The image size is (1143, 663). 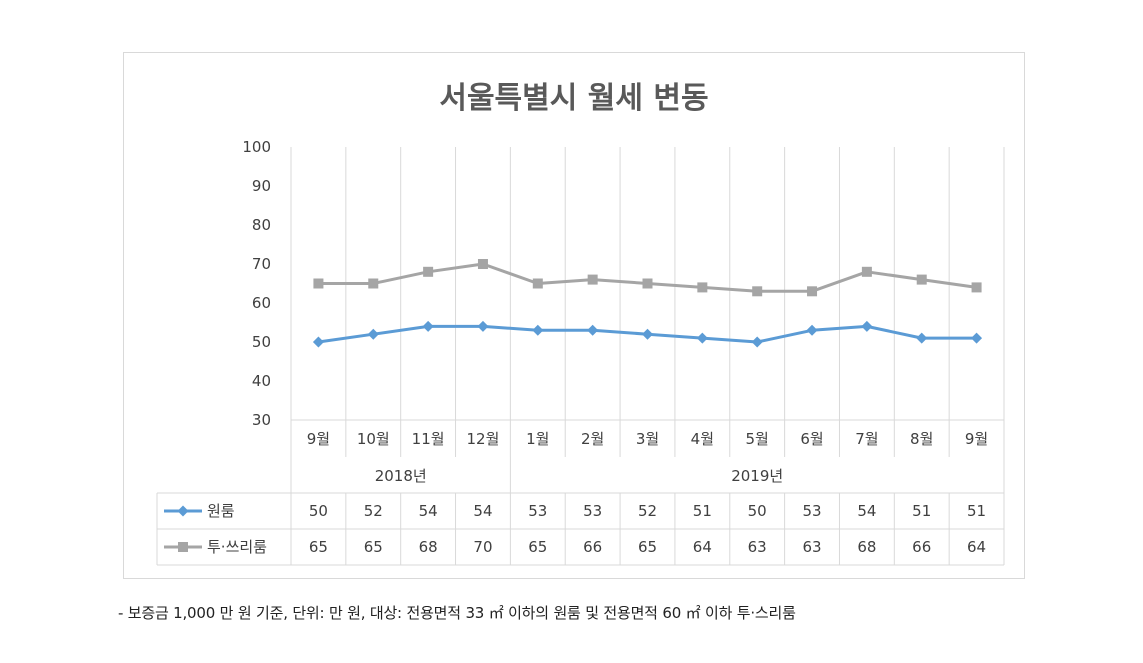 I want to click on x-tick-label: 10월, so click(x=373, y=439).